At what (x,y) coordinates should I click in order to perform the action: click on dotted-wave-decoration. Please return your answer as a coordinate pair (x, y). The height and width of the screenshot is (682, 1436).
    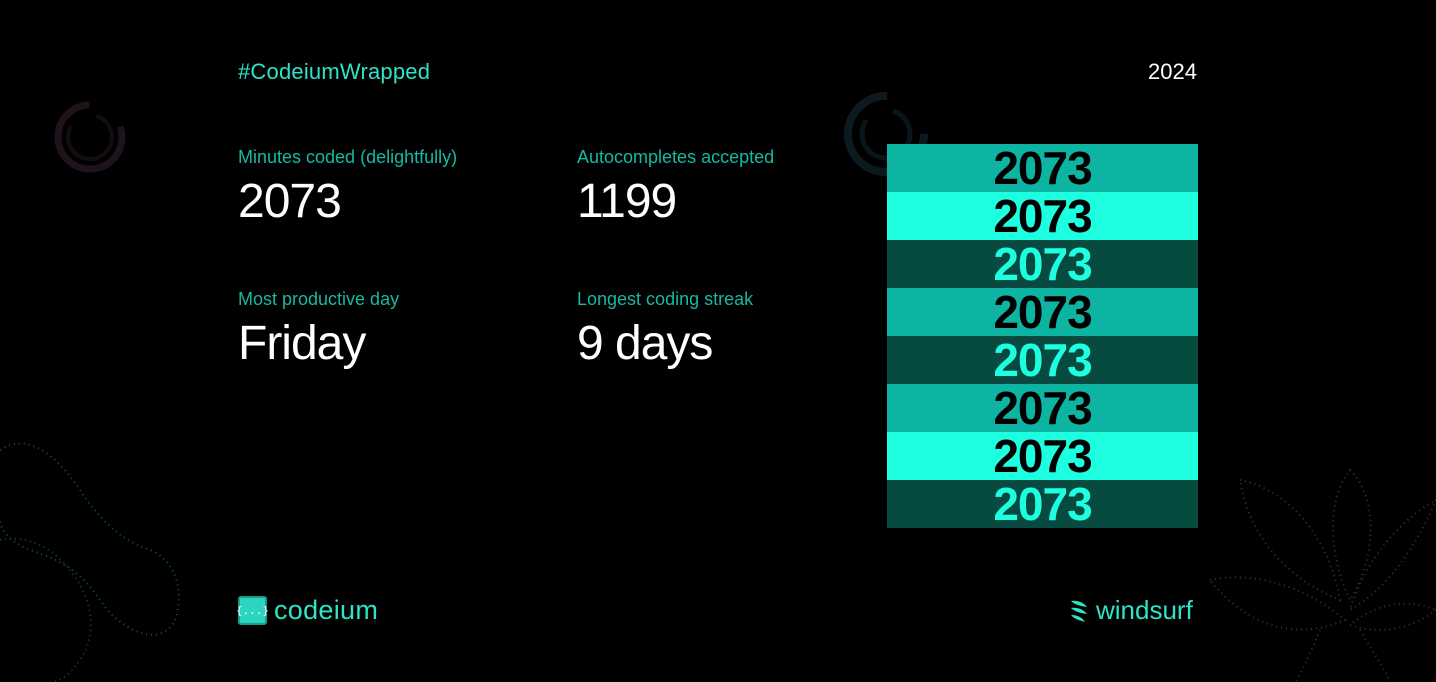
    Looking at the image, I should click on (90, 562).